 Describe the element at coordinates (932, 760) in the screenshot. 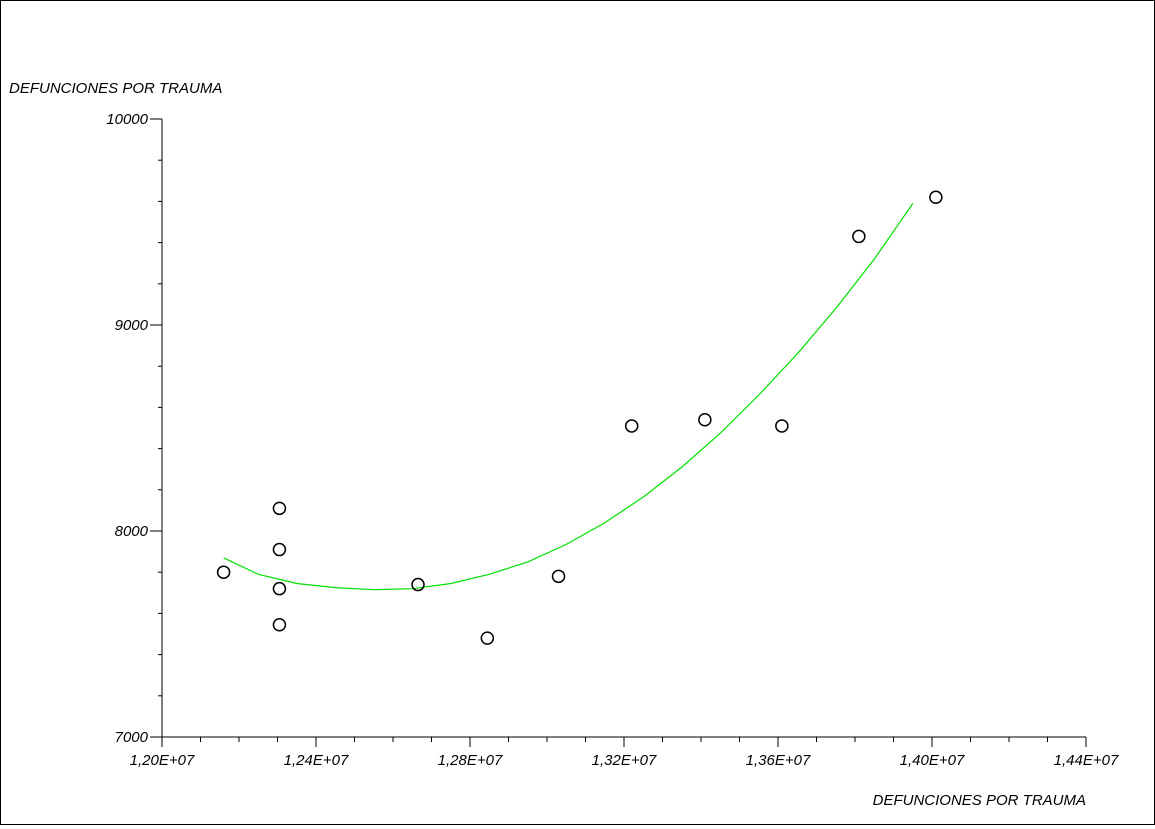

I see `x-tick-label: 1,40E+07` at that location.